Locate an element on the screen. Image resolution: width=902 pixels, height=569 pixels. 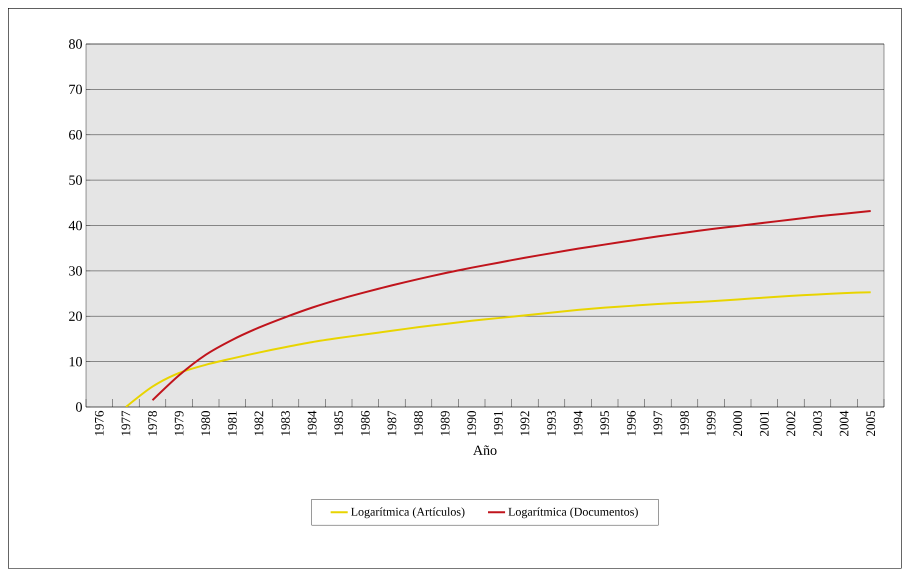
x-tick-label: 1980 is located at coordinates (205, 423).